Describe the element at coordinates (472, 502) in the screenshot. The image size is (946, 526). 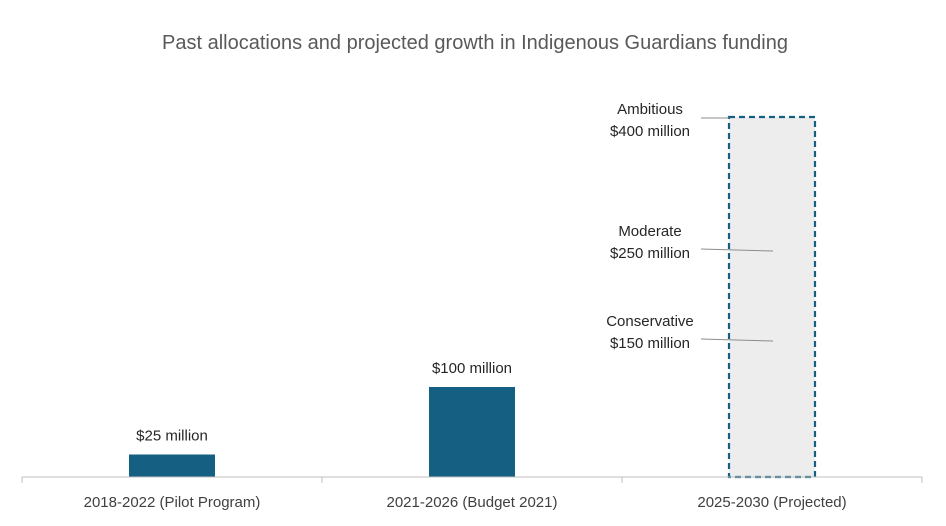
I see `x-tick-label: 2021-2026 (Budget 2021)` at that location.